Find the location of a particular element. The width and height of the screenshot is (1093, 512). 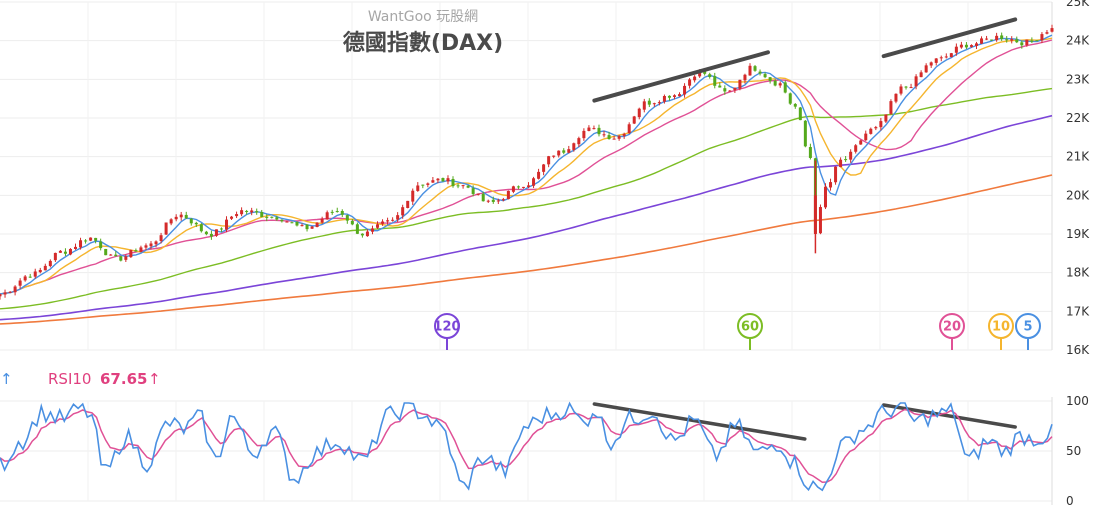

up-arrow-icon: ↑ is located at coordinates (154, 379).